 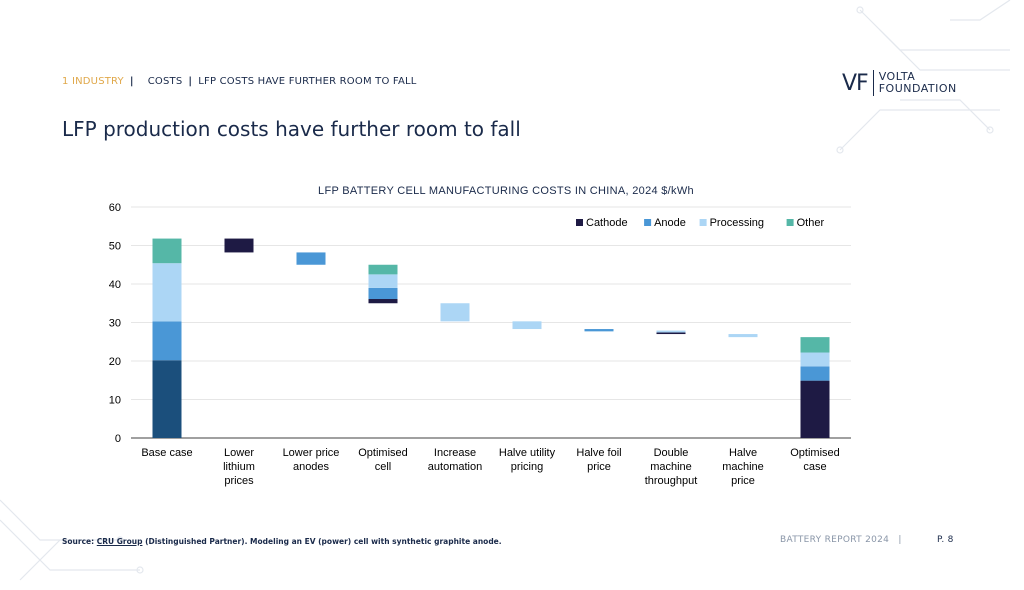 What do you see at coordinates (311, 460) in the screenshot?
I see `x-tick-label: Lower price anodes` at bounding box center [311, 460].